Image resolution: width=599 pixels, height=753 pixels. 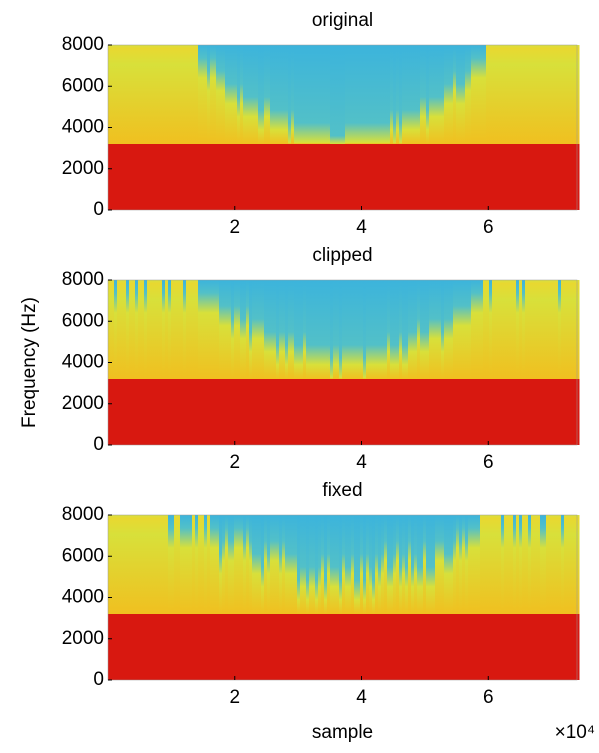 I want to click on y-tick-label: 0, so click(x=98, y=444).